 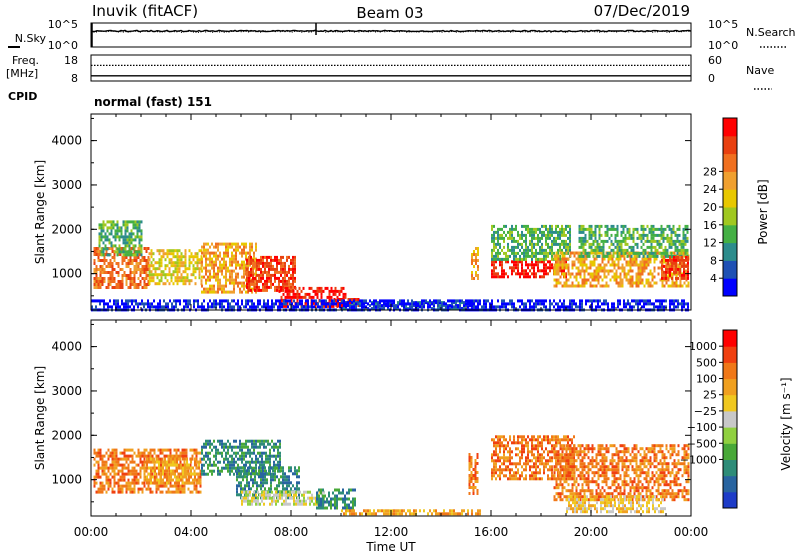 What do you see at coordinates (723, 45) in the screenshot?
I see `noise-right-tick-bottom: 10^0` at bounding box center [723, 45].